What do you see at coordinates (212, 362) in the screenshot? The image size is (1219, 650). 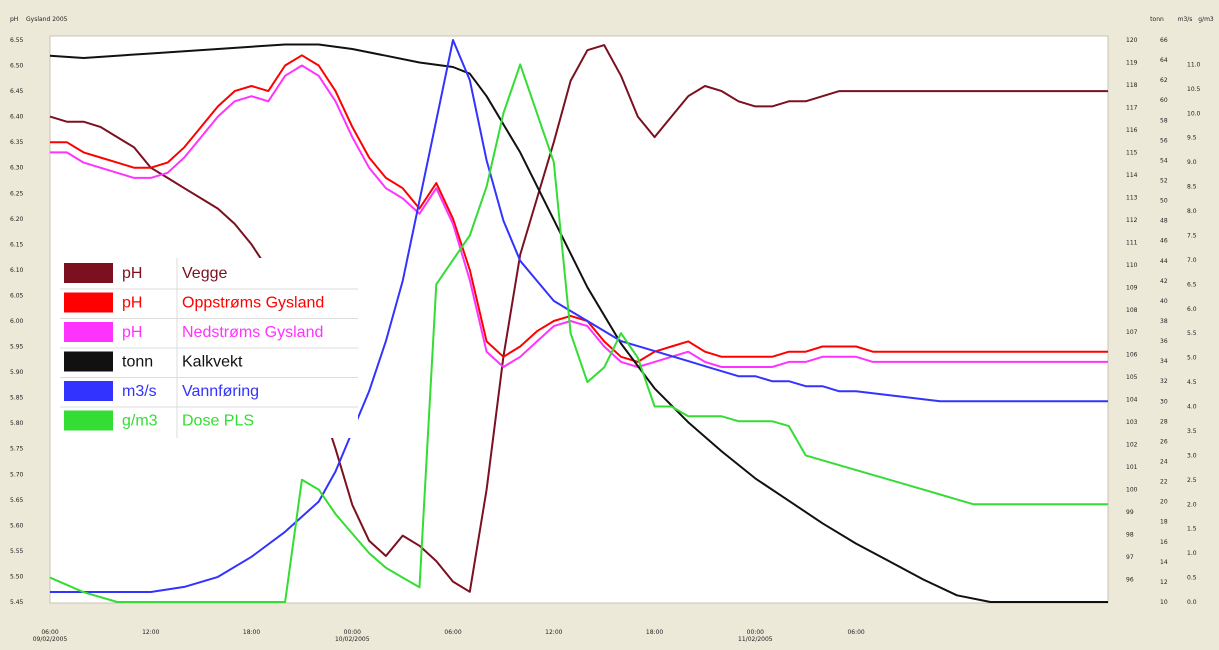 I see `legend-label: Kalkvekt` at bounding box center [212, 362].